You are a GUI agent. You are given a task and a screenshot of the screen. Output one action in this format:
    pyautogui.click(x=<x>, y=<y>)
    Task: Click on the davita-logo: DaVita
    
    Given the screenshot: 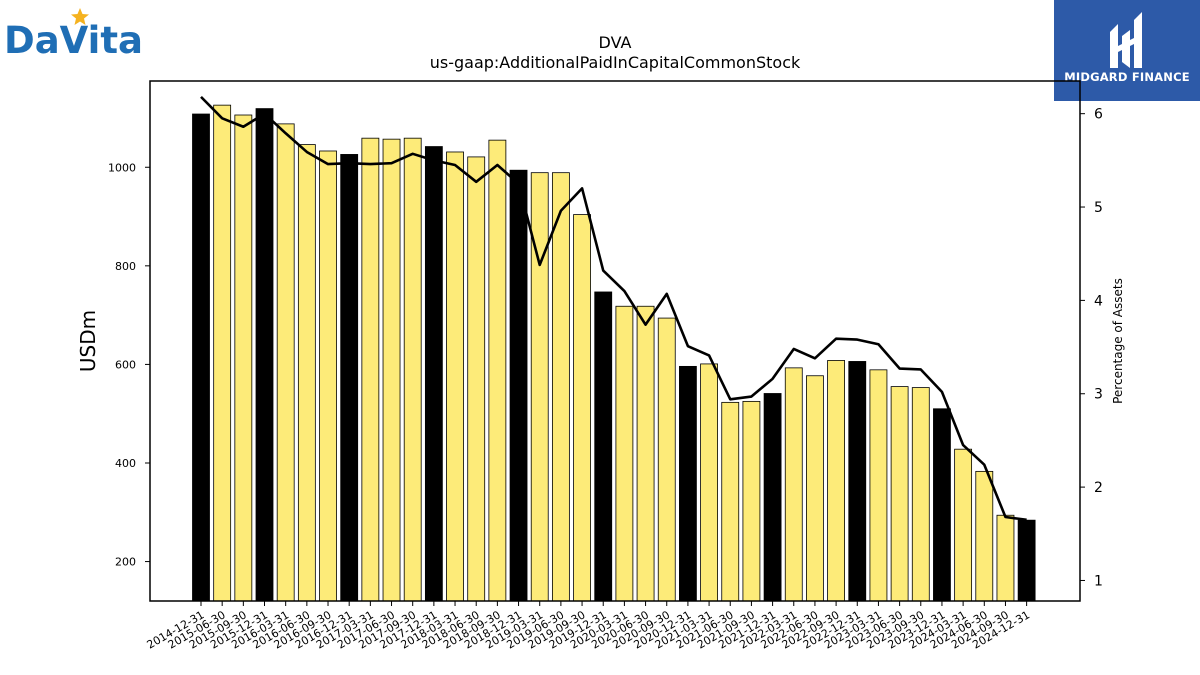 What is the action you would take?
    pyautogui.click(x=73, y=34)
    